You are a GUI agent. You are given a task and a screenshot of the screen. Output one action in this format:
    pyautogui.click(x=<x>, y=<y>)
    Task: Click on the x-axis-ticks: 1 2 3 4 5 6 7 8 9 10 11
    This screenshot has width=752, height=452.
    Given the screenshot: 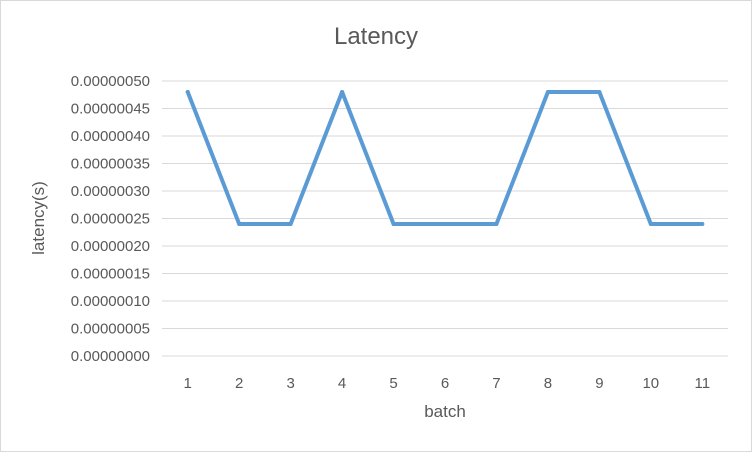 What is the action you would take?
    pyautogui.click(x=447, y=383)
    